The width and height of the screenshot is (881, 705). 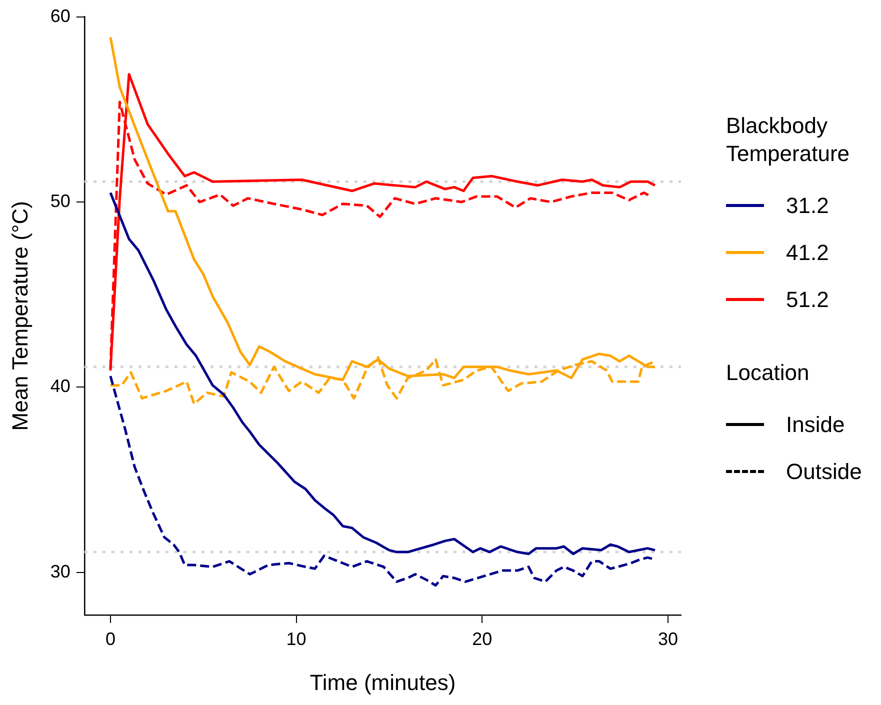 I want to click on y-tick-label: 30, so click(x=60, y=571).